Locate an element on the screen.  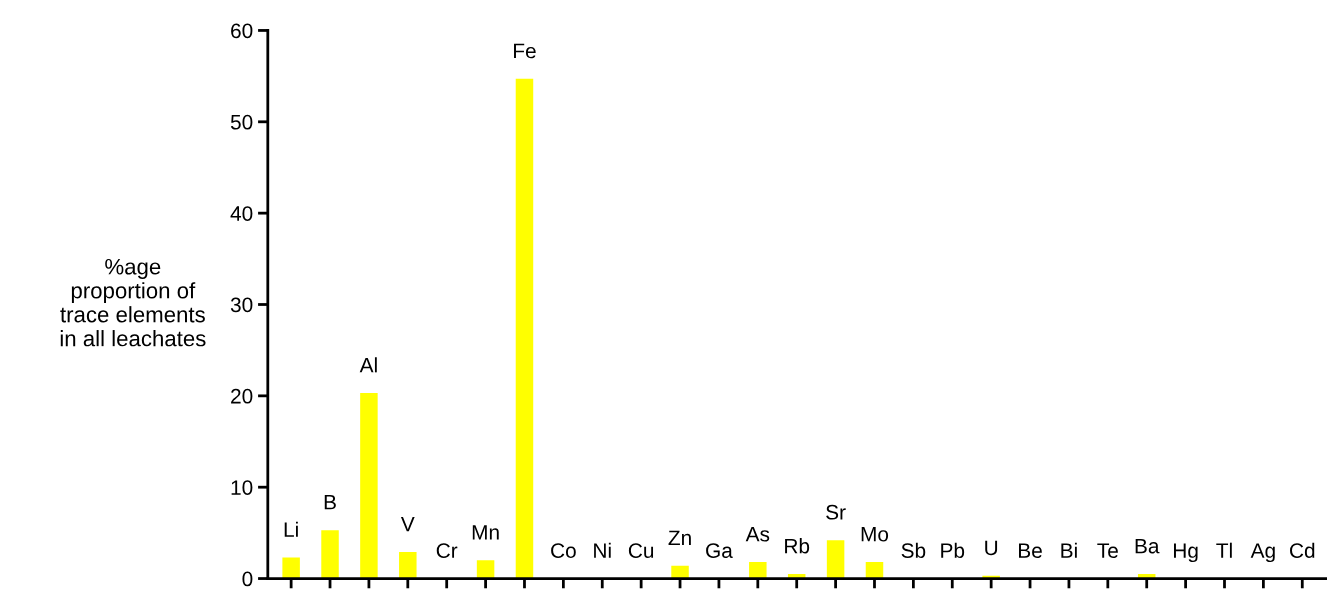
x-tick-label: U is located at coordinates (991, 548).